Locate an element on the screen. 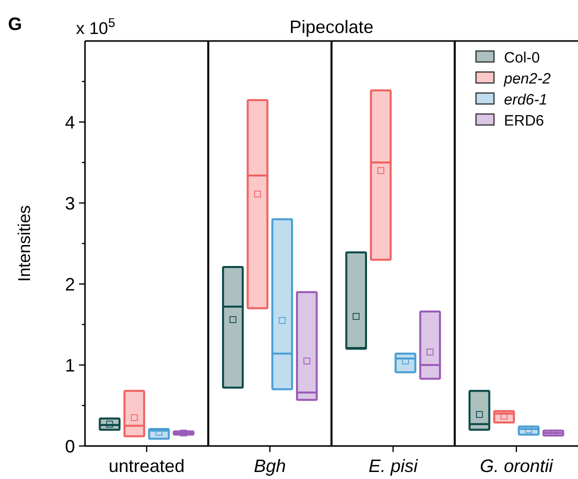 This screenshot has width=578, height=479. text: G is located at coordinates (15, 24).